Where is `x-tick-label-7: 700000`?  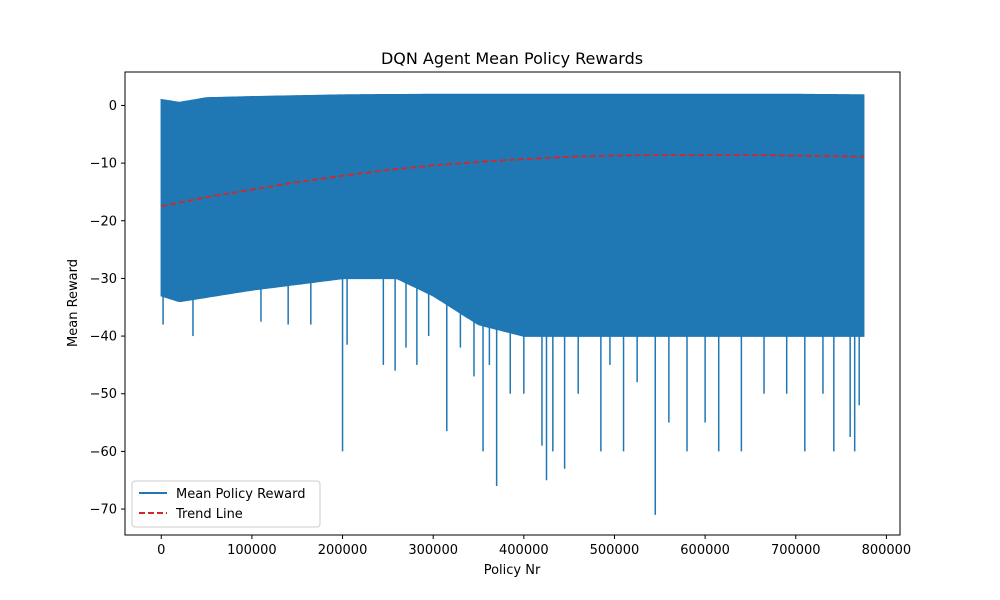
x-tick-label-7: 700000 is located at coordinates (796, 550).